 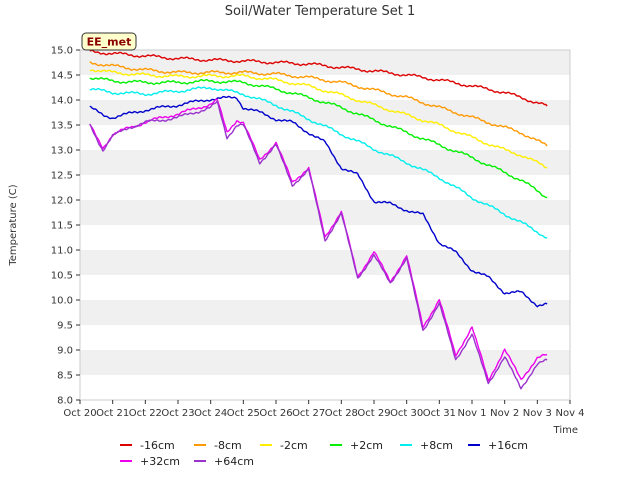 What do you see at coordinates (569, 413) in the screenshot?
I see `x-tick-label: Nov 4` at bounding box center [569, 413].